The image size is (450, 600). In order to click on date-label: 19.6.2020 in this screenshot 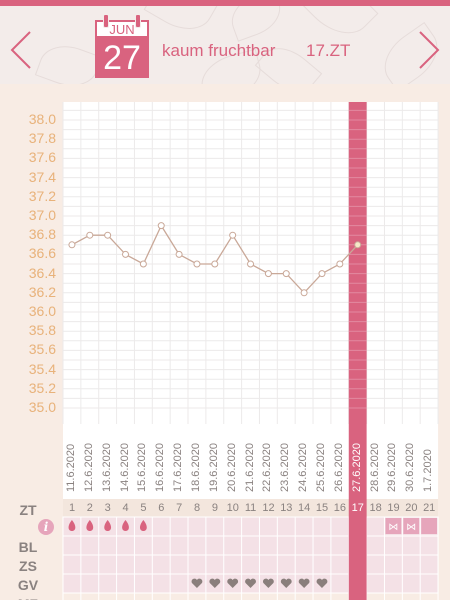, I will do `click(213, 467)`.